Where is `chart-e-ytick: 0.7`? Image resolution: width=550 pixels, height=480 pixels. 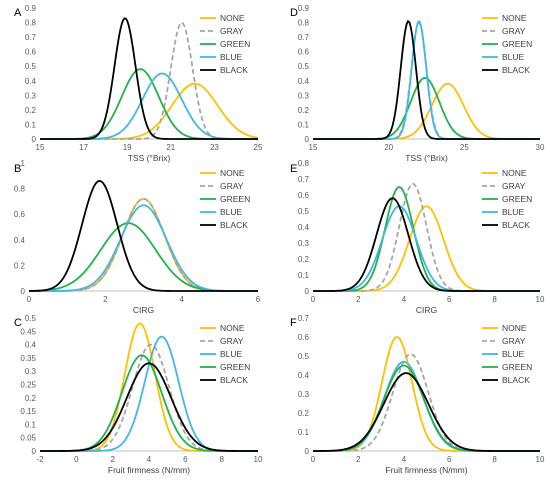
chart-e-ytick: 0.7 is located at coordinates (304, 179).